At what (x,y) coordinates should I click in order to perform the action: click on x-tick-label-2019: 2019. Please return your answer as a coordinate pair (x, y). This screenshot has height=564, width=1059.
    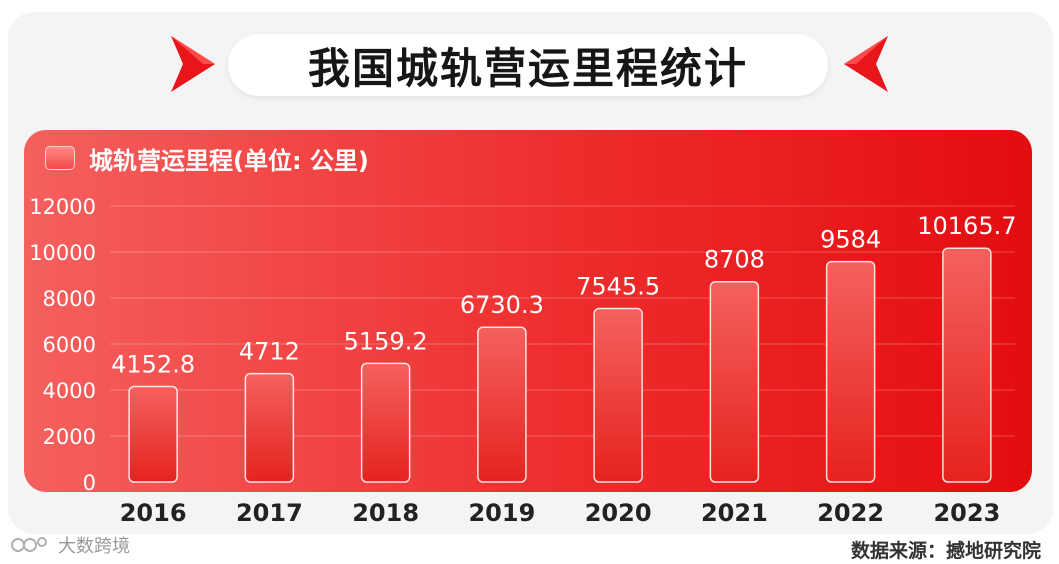
    Looking at the image, I should click on (501, 513).